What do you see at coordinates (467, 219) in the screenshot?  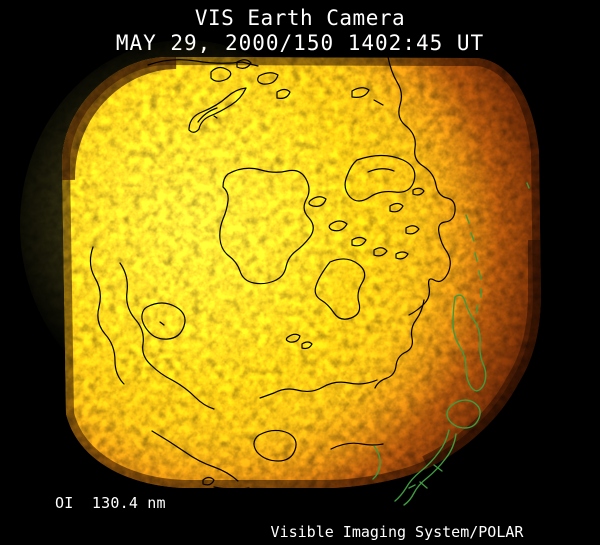 I see `kuril-islands-coastline` at bounding box center [467, 219].